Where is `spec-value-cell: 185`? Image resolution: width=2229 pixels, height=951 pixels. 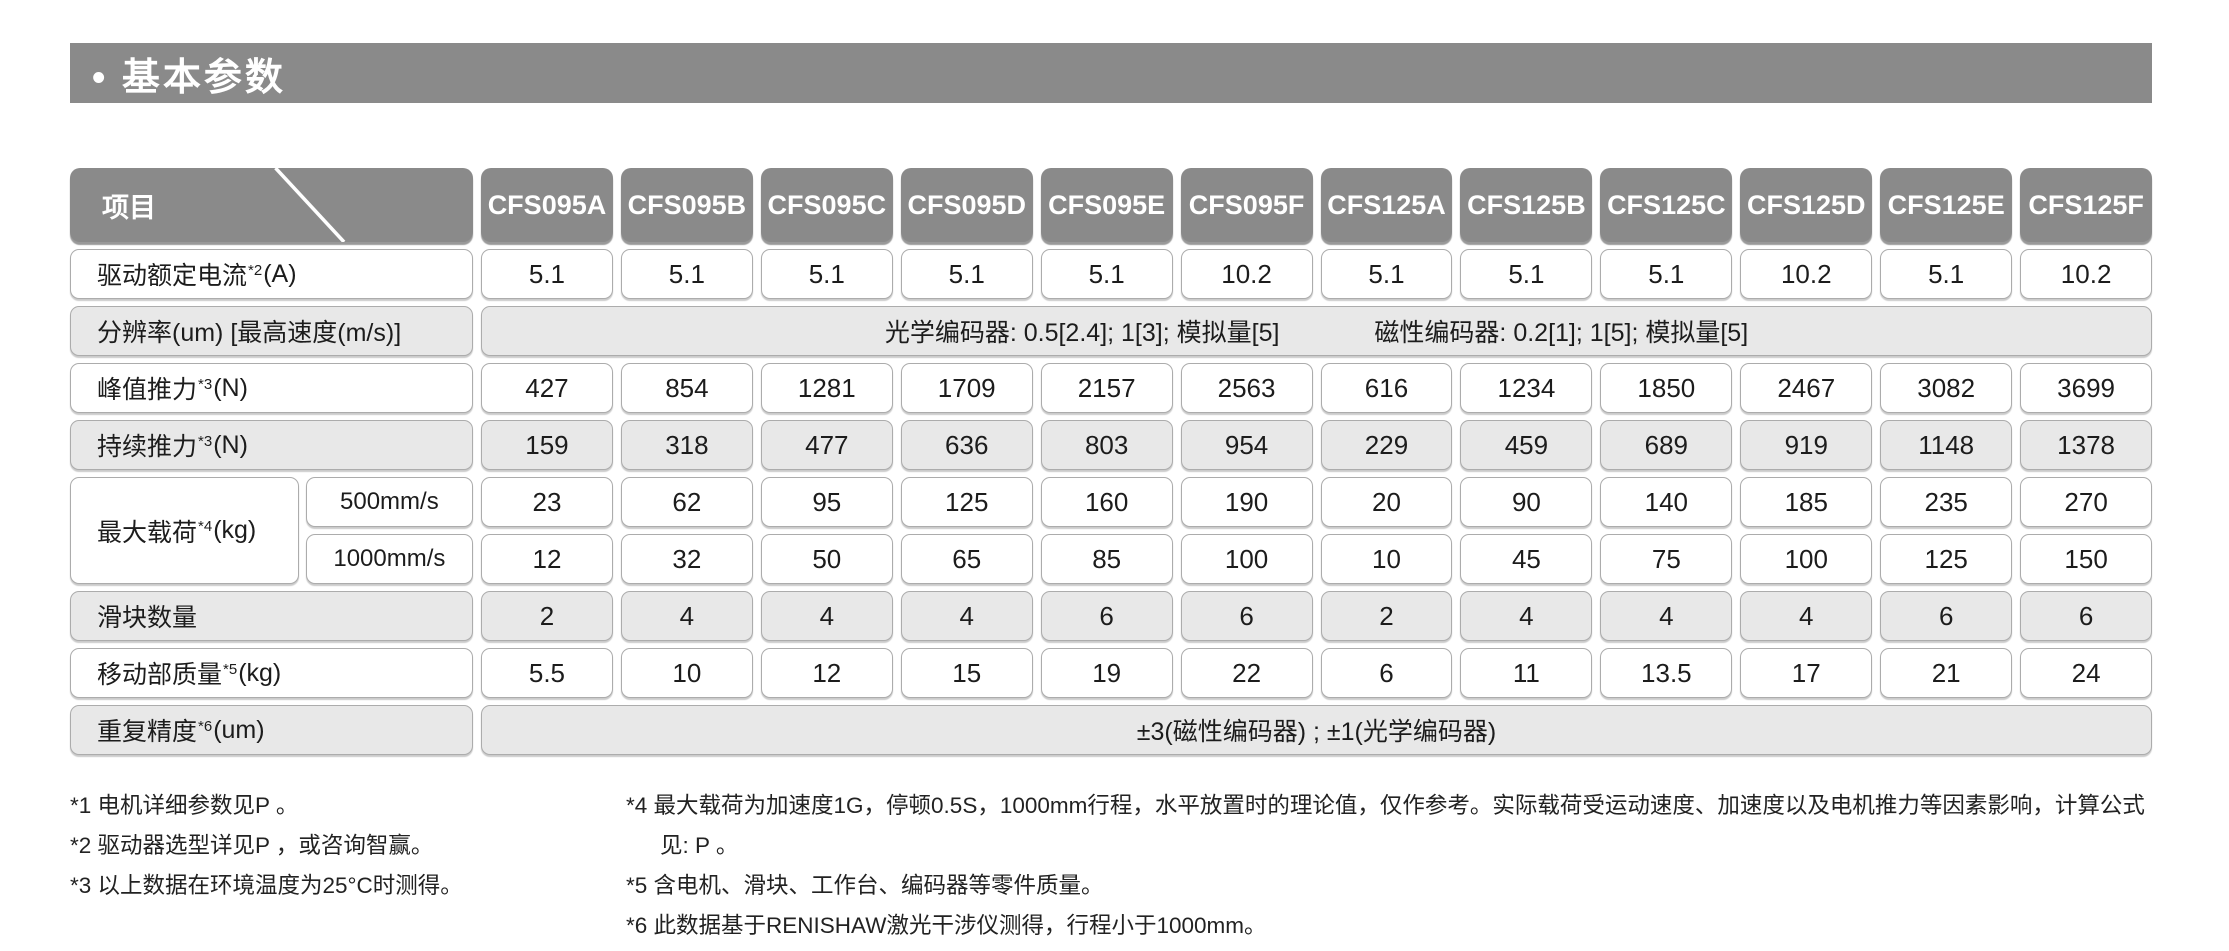
spec-value-cell: 185 is located at coordinates (1806, 502).